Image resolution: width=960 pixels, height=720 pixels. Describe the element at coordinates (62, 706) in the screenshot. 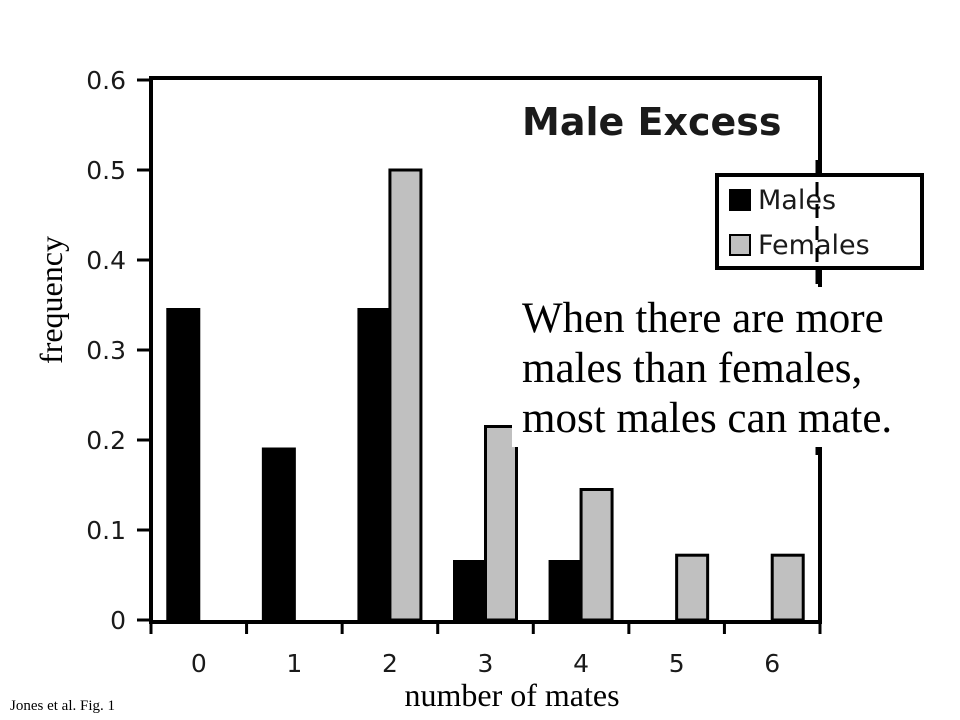

I see `source-caption: Jones et al. Fig. 1` at that location.